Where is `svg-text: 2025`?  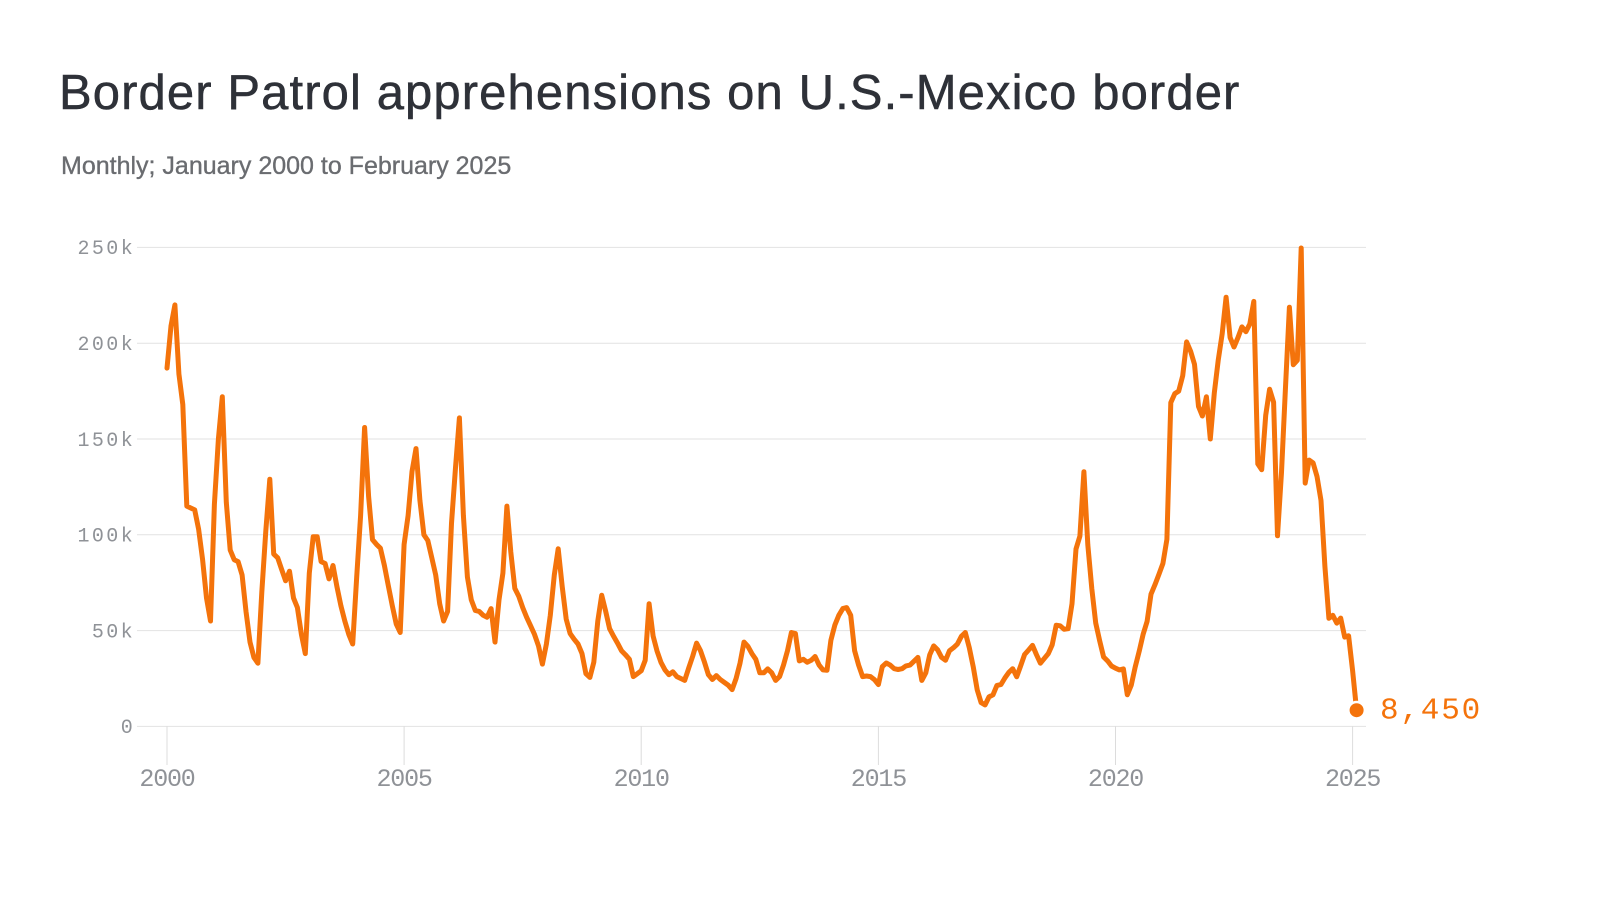 svg-text: 2025 is located at coordinates (1352, 779).